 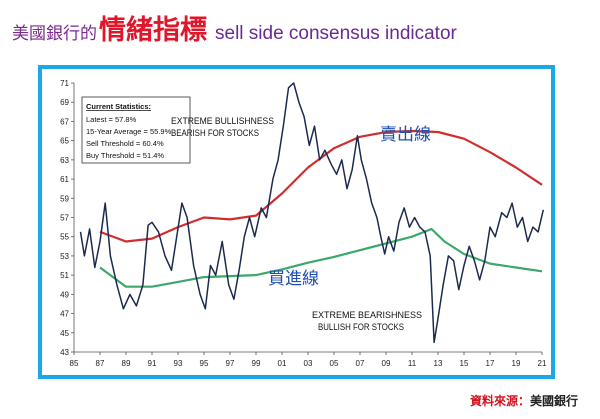 What do you see at coordinates (64, 218) in the screenshot?
I see `y-tick-label: 57` at bounding box center [64, 218].